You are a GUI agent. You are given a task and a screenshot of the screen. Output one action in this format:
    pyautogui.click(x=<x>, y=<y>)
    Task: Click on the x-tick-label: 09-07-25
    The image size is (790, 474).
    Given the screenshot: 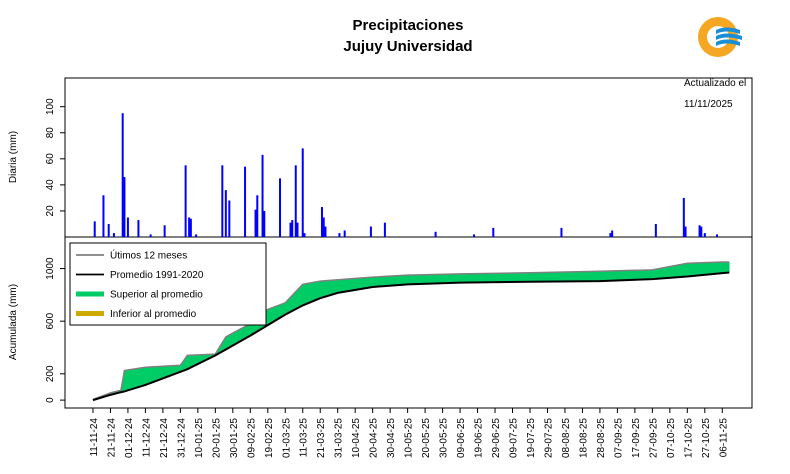 What is the action you would take?
    pyautogui.click(x=514, y=438)
    